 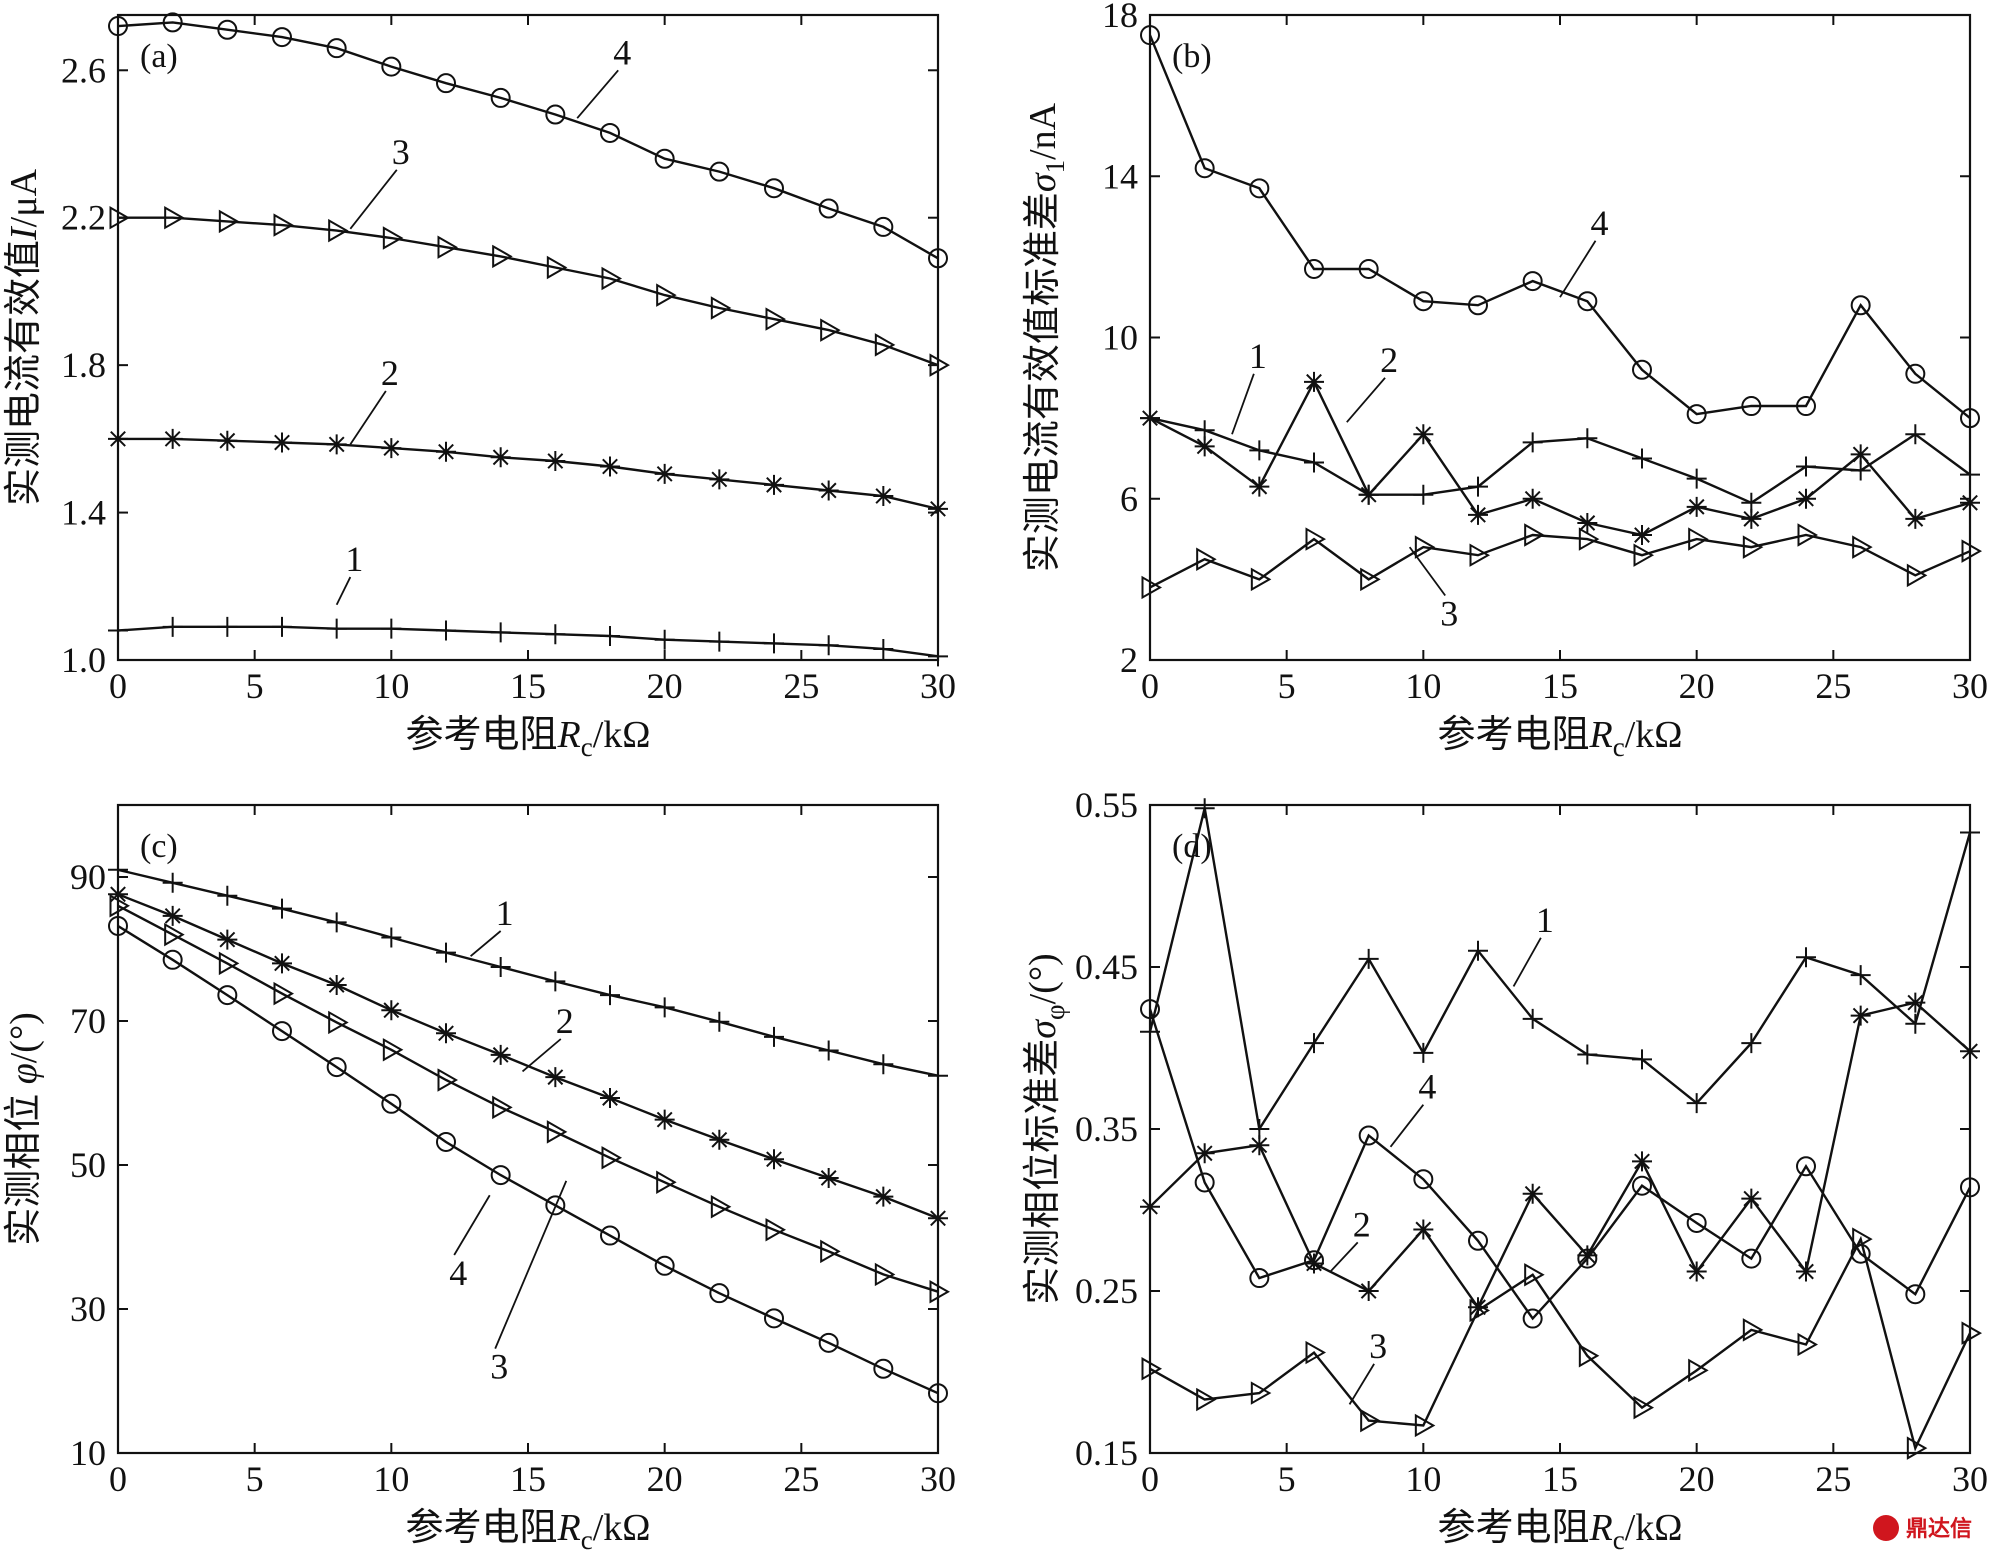 I want to click on series-label-text: 4, so click(x=1600, y=223).